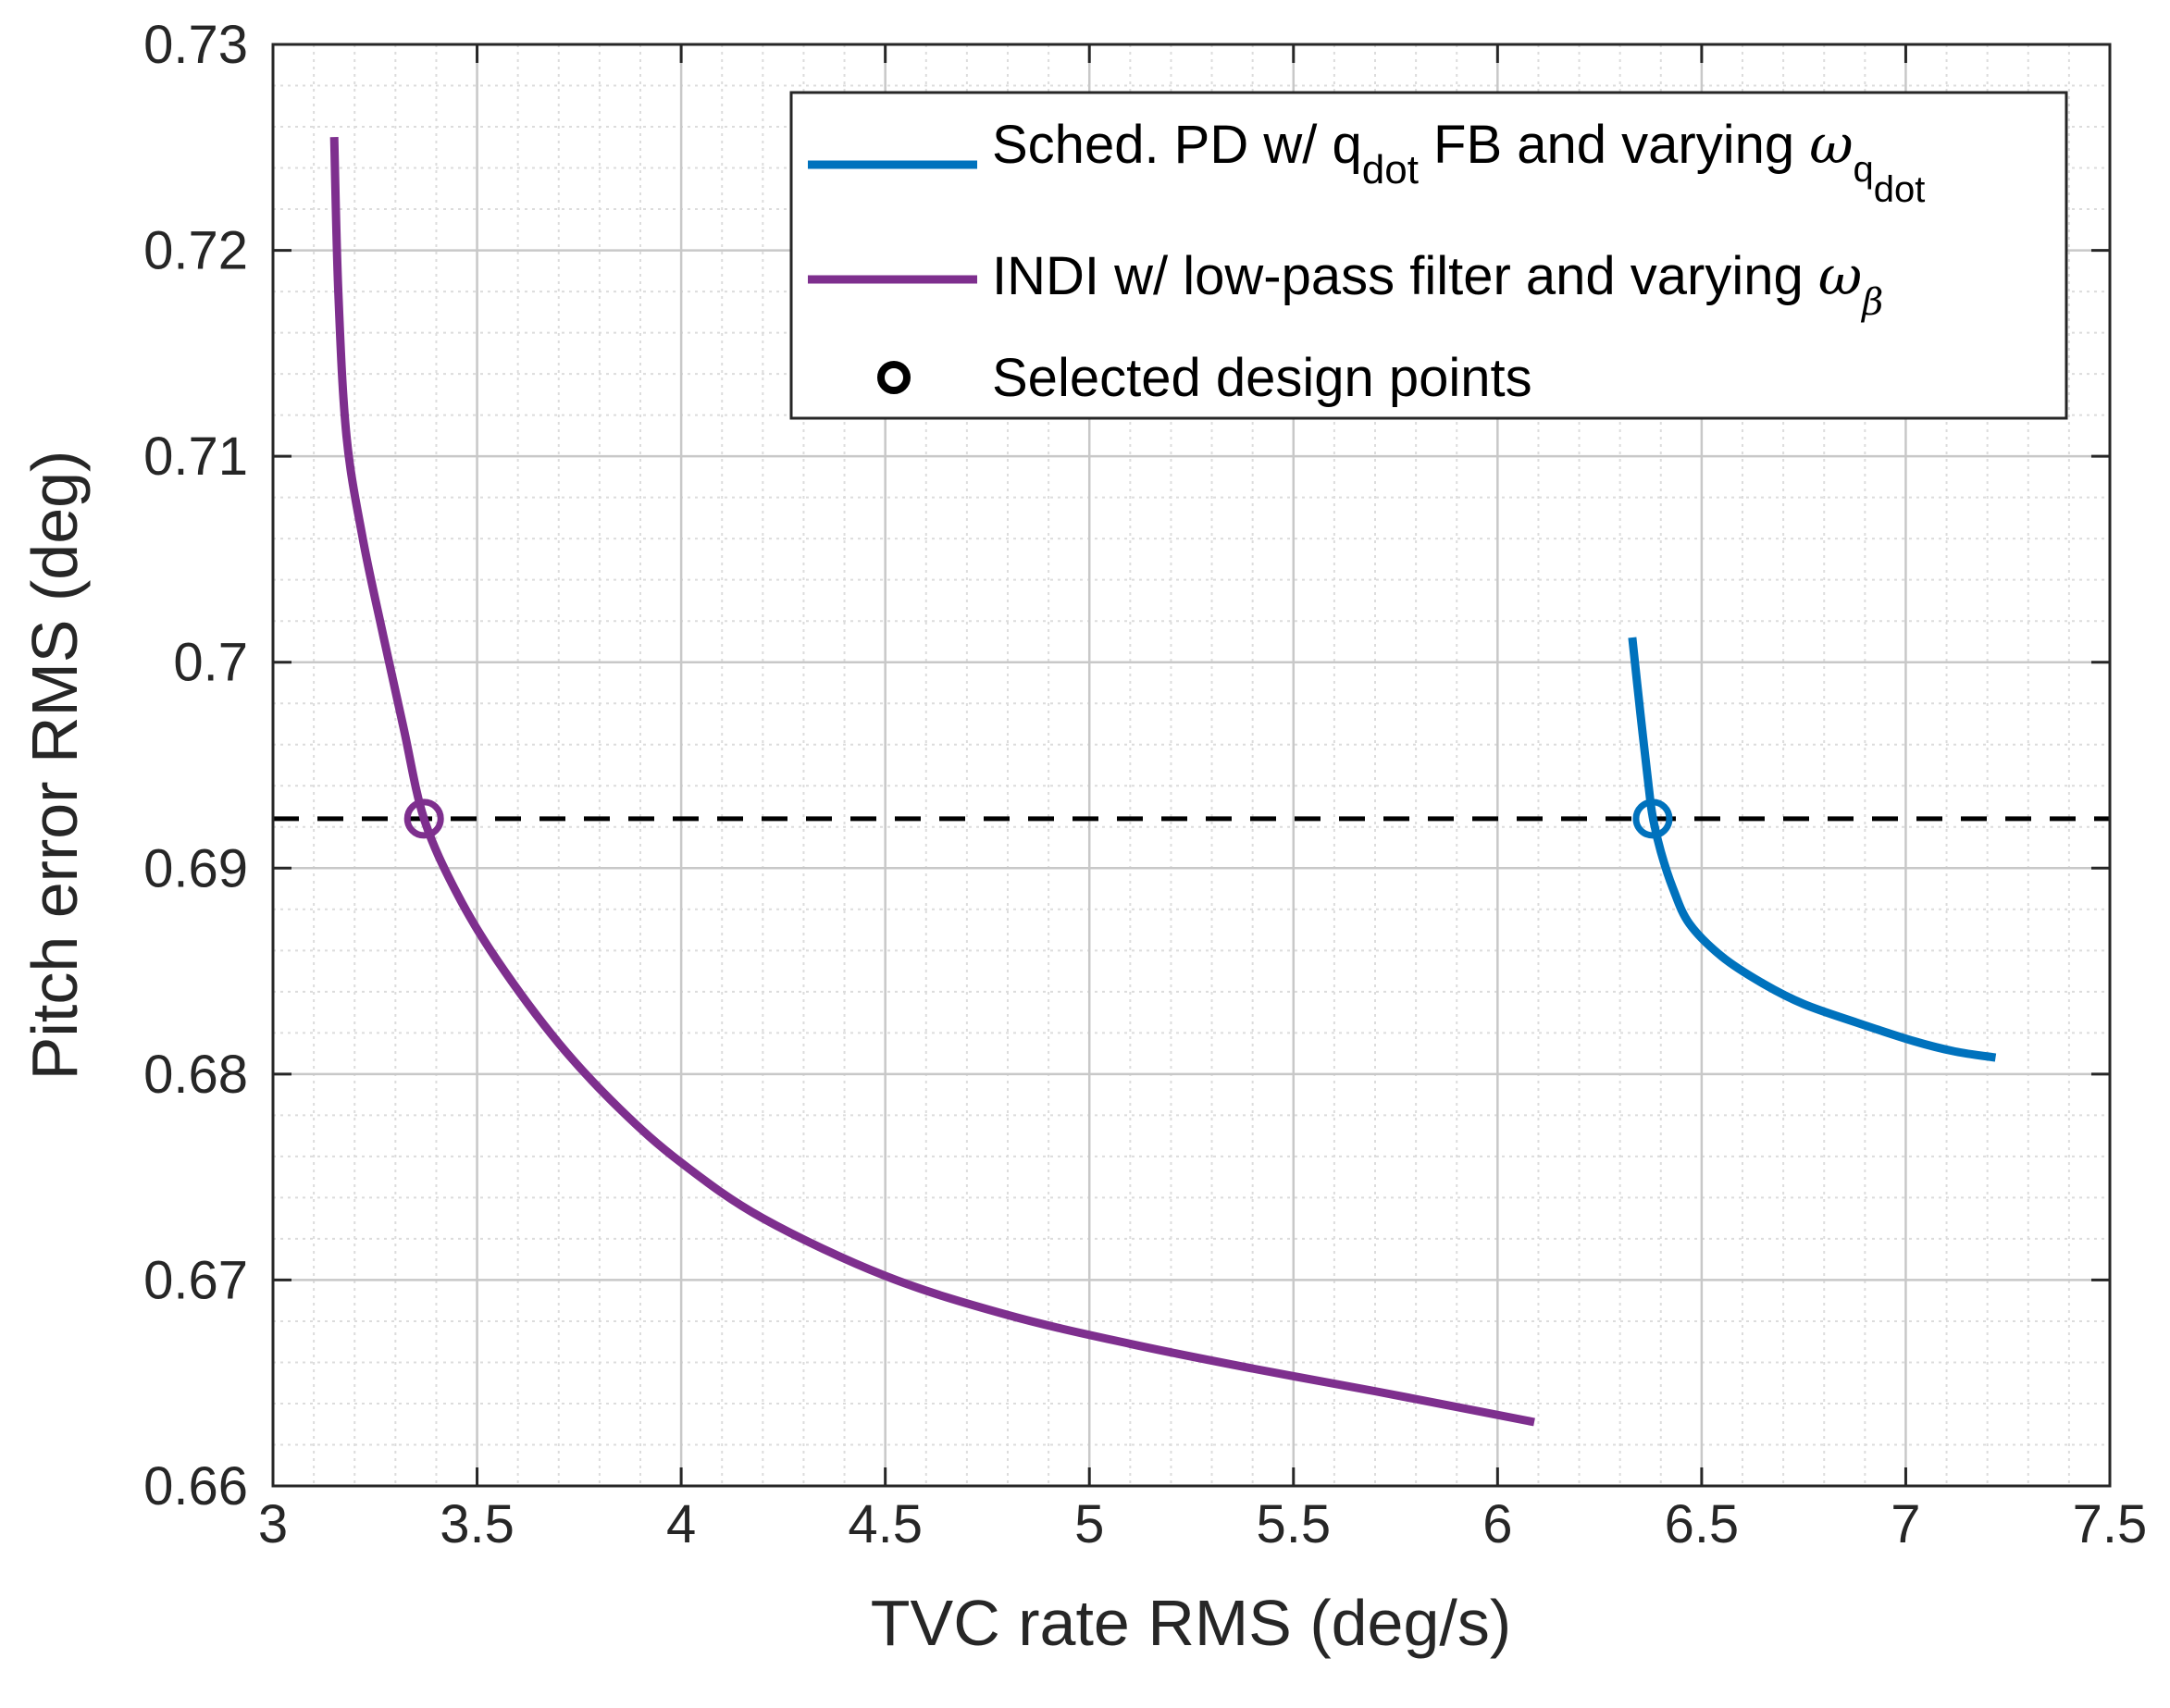  I want to click on legend-indi-label: INDI w/ low-pass filter and varying ωβ, so click(1437, 284).